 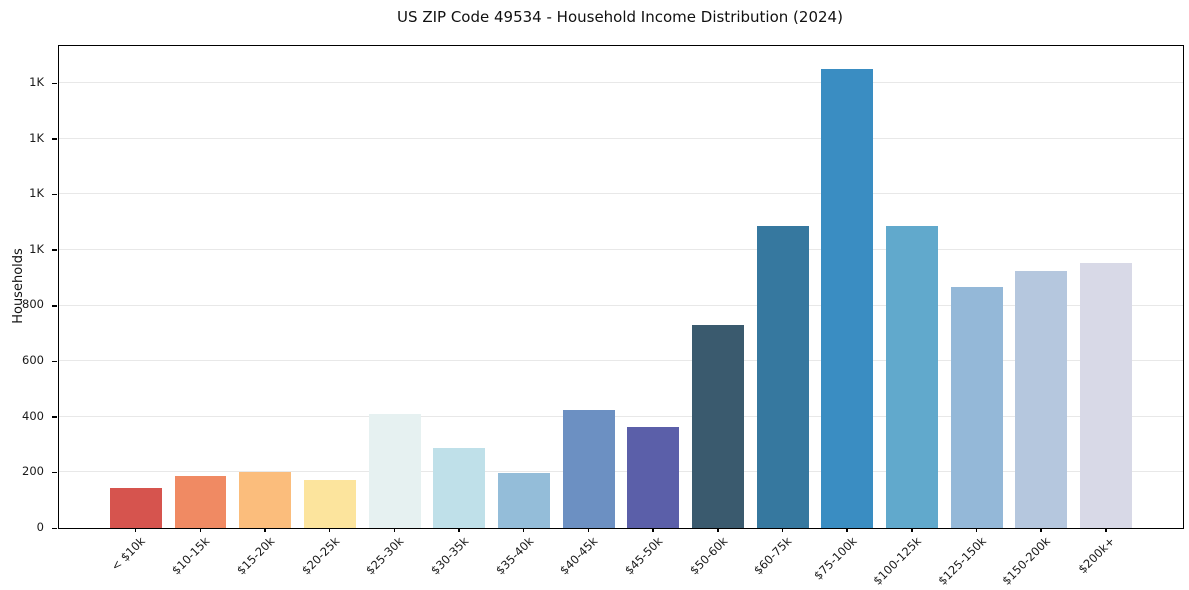 I want to click on x-tick-label: $35-40k, so click(x=514, y=556).